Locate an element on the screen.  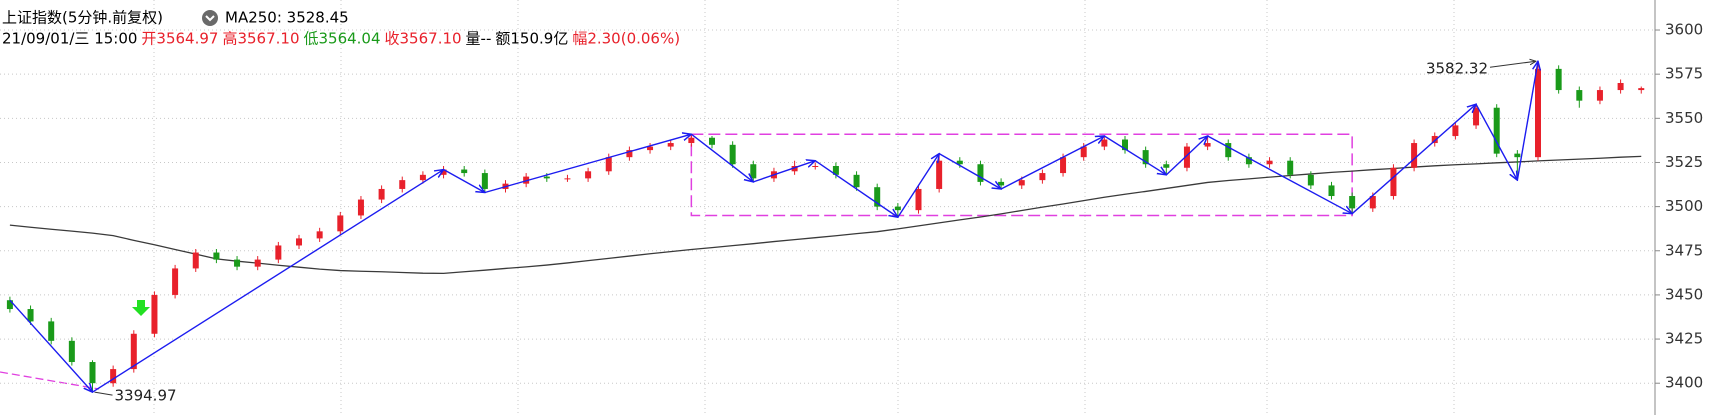
y-tick-label: 3575 is located at coordinates (1684, 74).